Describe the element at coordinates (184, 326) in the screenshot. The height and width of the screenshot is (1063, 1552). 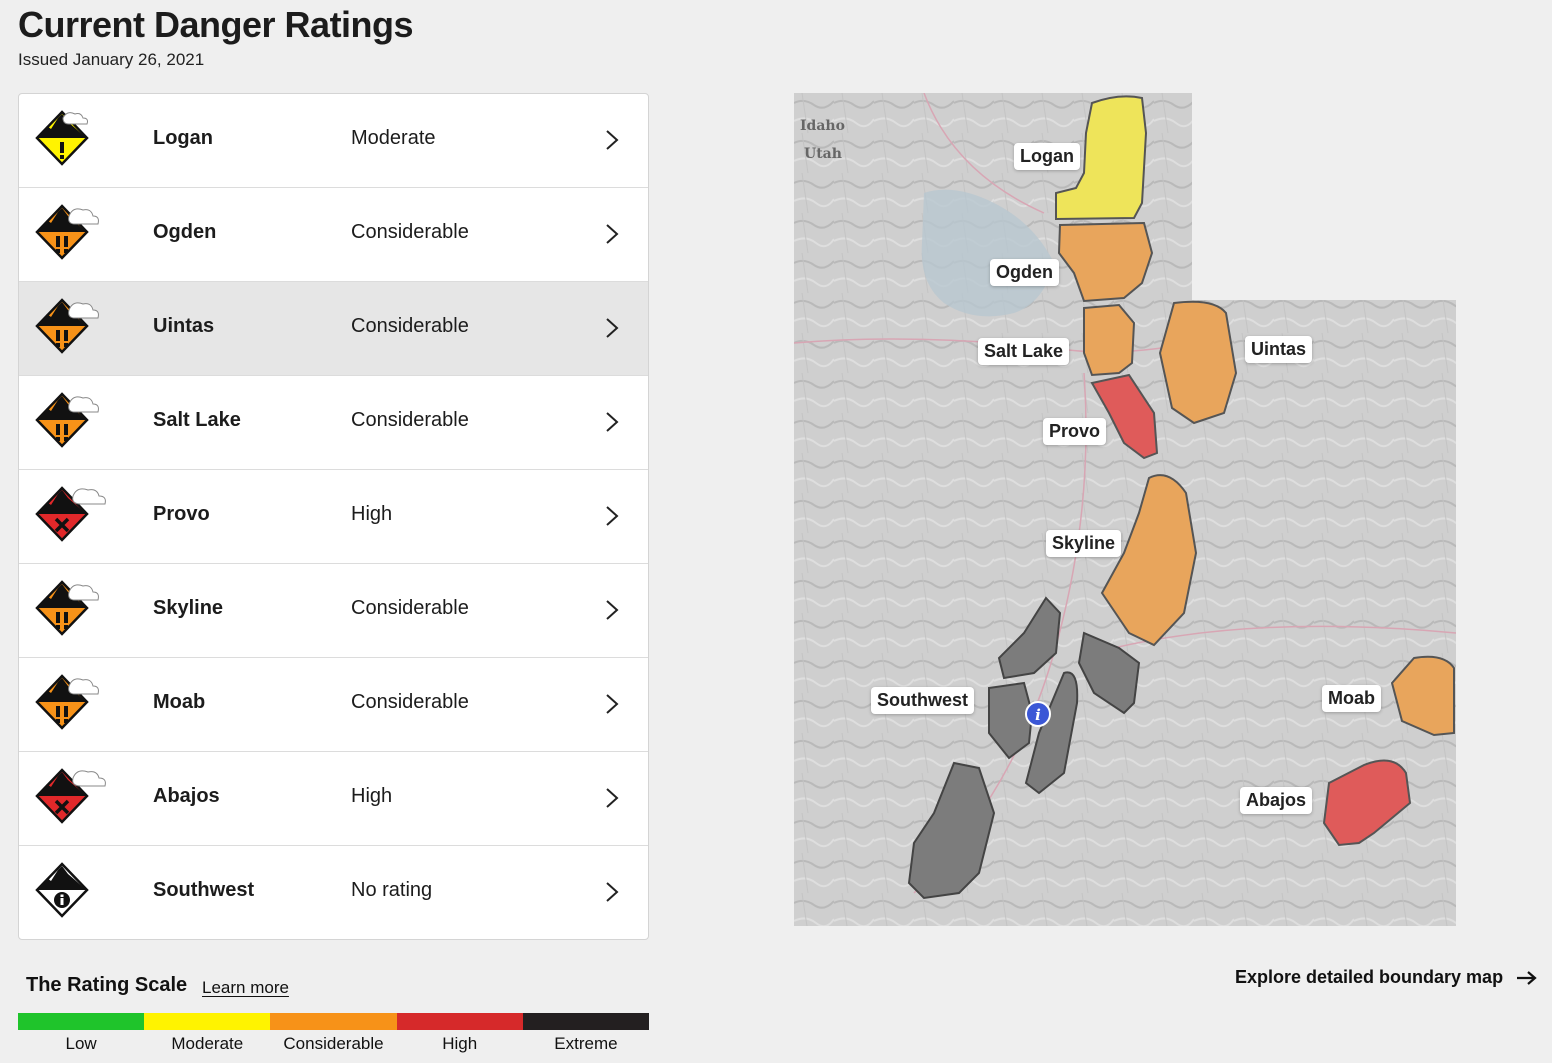
I see `zone-name: Uintas` at that location.